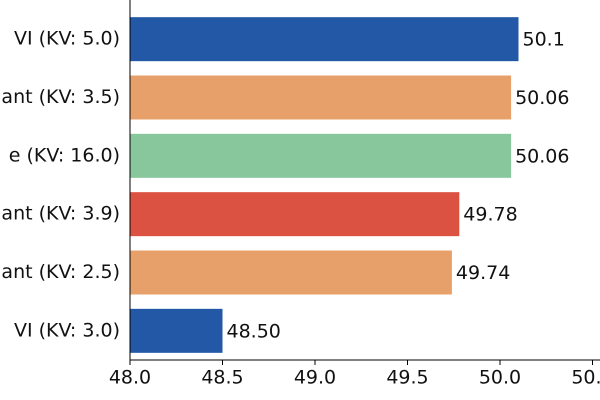  I want to click on y-tick-label: e (KV: 16.0), so click(64, 155).